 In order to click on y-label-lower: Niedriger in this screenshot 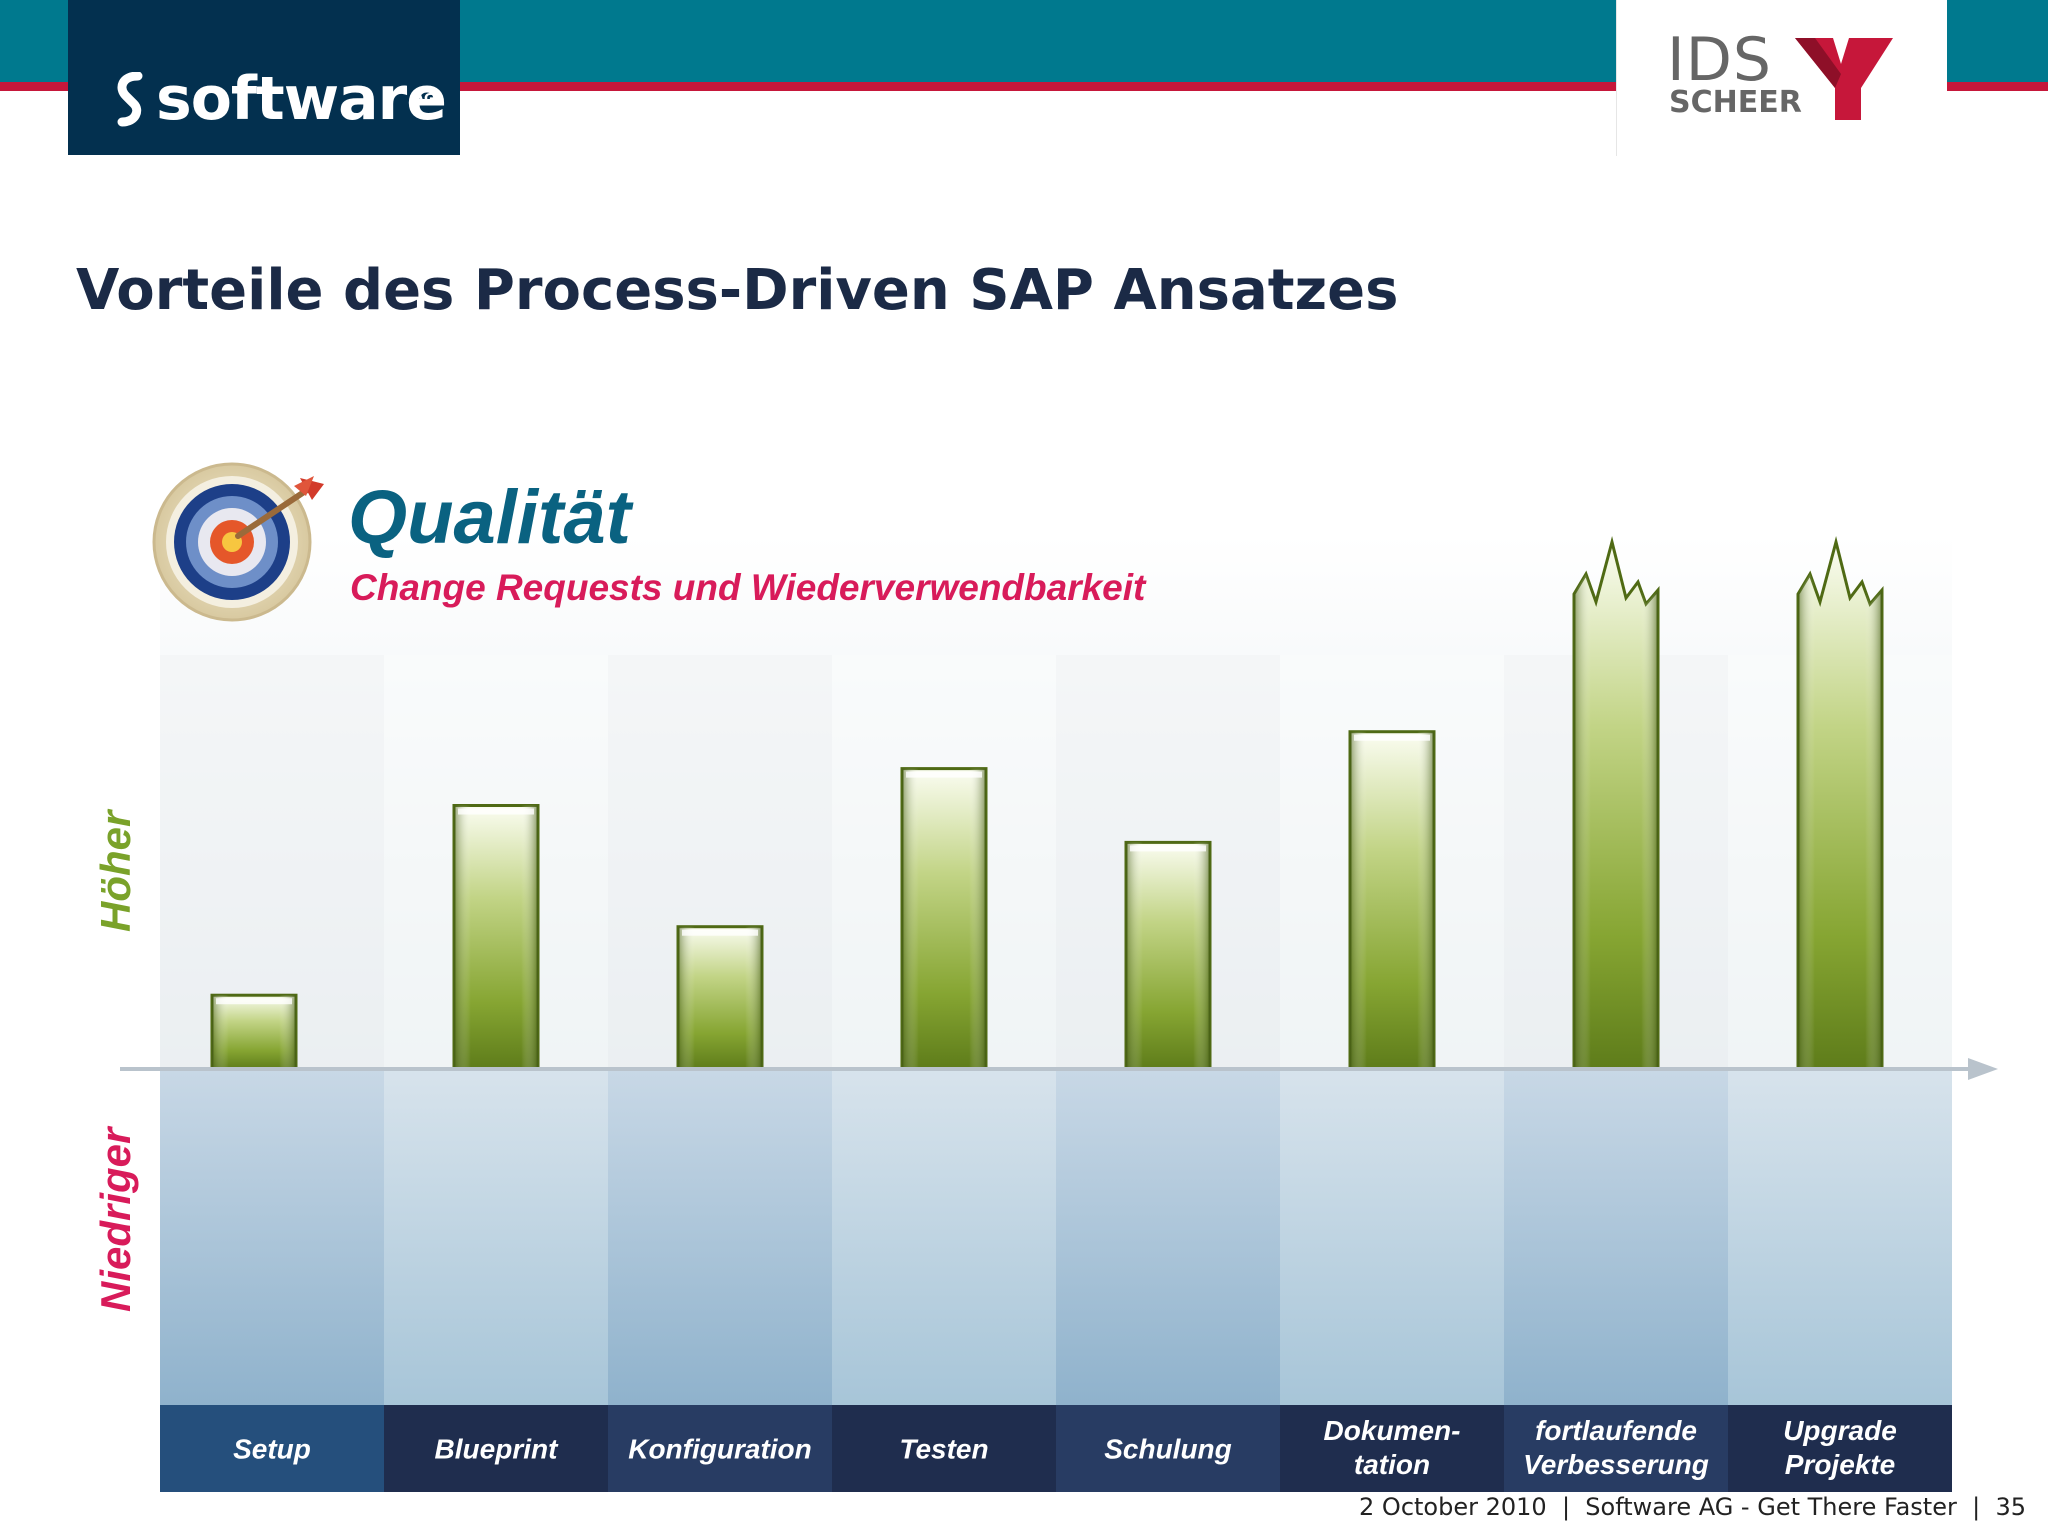, I will do `click(115, 1218)`.